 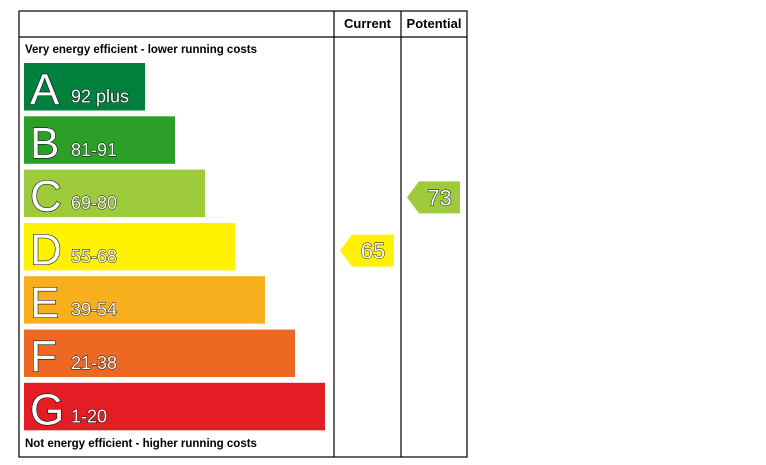 What do you see at coordinates (94, 150) in the screenshot?
I see `band-b-range: 81-91` at bounding box center [94, 150].